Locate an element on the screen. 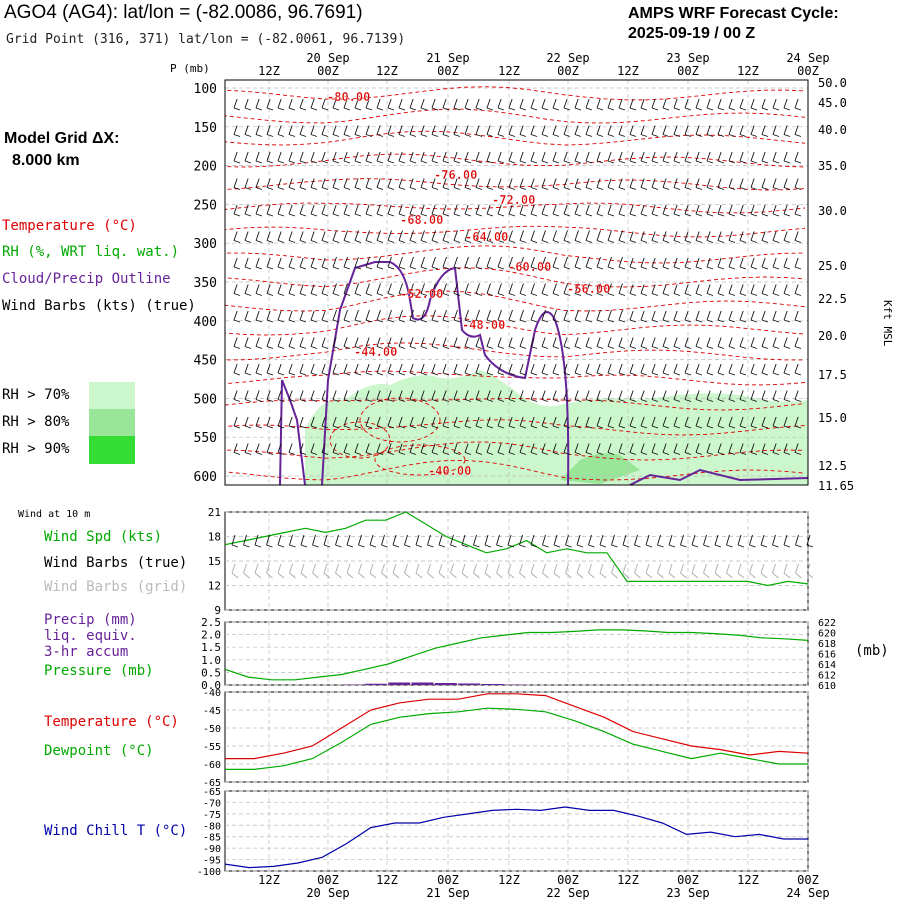  precip-bar is located at coordinates (375, 684).